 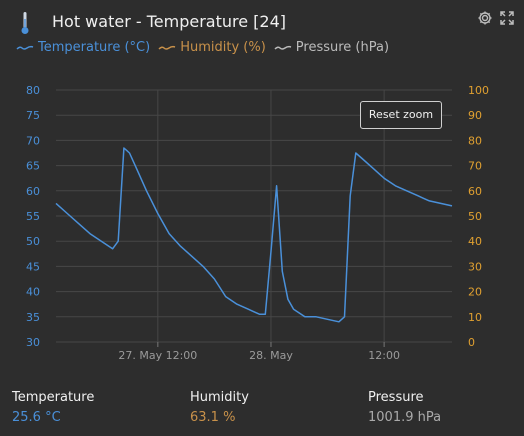 I want to click on y-left-tick-label: 65, so click(x=33, y=166).